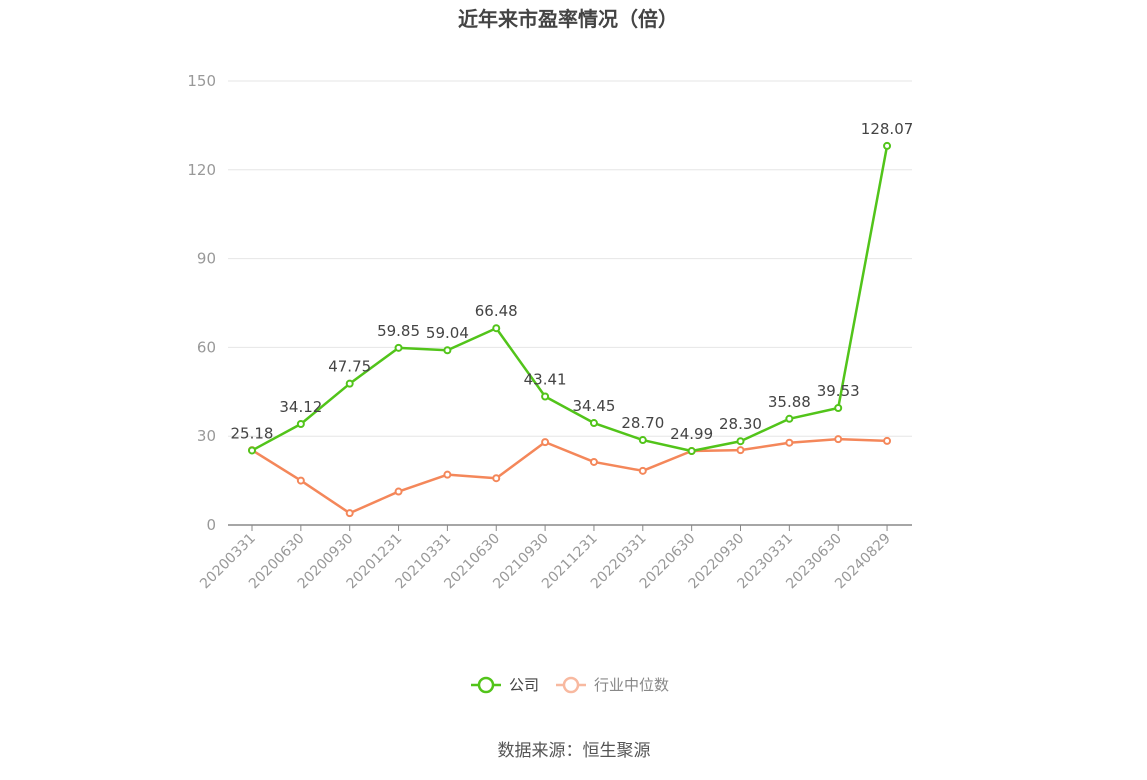  I want to click on data-label: 128.07, so click(887, 129).